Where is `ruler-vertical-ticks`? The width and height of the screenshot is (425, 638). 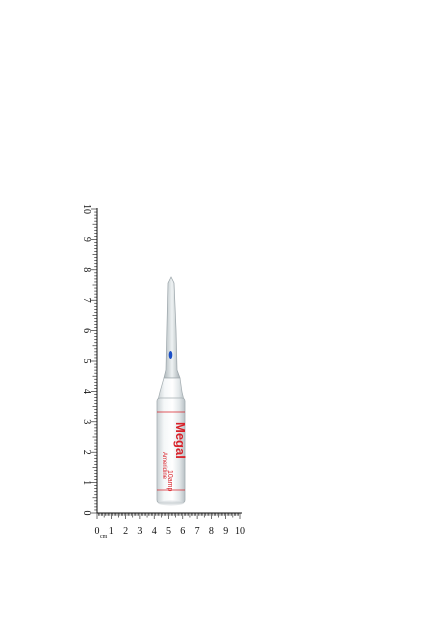 ruler-vertical-ticks is located at coordinates (94, 361).